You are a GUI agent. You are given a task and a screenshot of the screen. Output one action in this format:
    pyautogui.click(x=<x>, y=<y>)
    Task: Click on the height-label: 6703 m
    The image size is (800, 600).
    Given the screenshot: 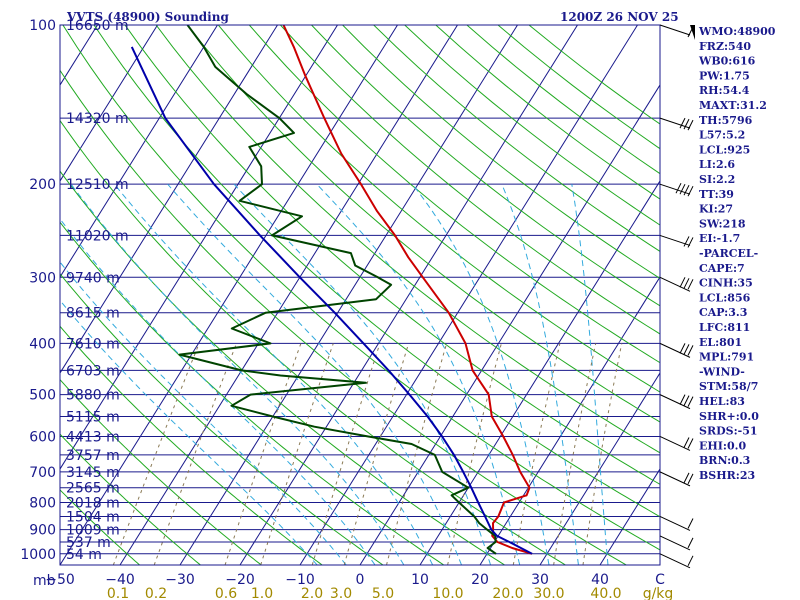 What is the action you would take?
    pyautogui.click(x=93, y=371)
    